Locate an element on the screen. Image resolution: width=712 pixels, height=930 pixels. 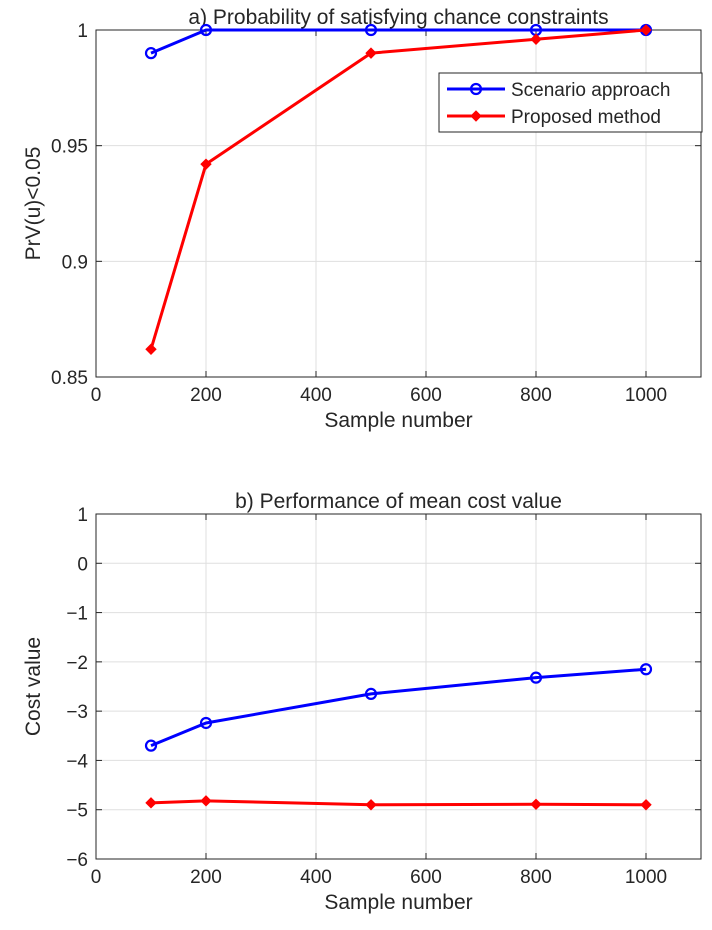
top-x-tick-label: 1000 is located at coordinates (646, 395).